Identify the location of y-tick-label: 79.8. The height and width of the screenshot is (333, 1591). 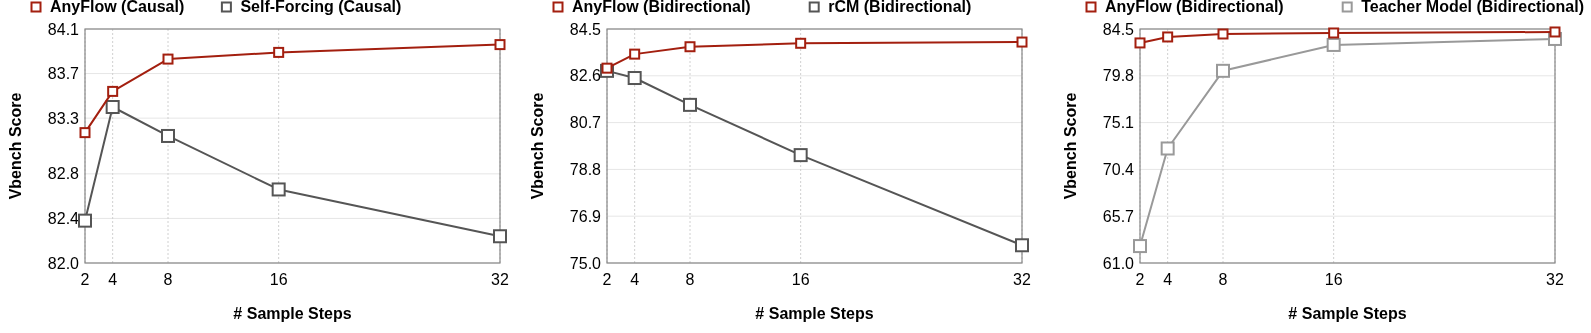
(1118, 76).